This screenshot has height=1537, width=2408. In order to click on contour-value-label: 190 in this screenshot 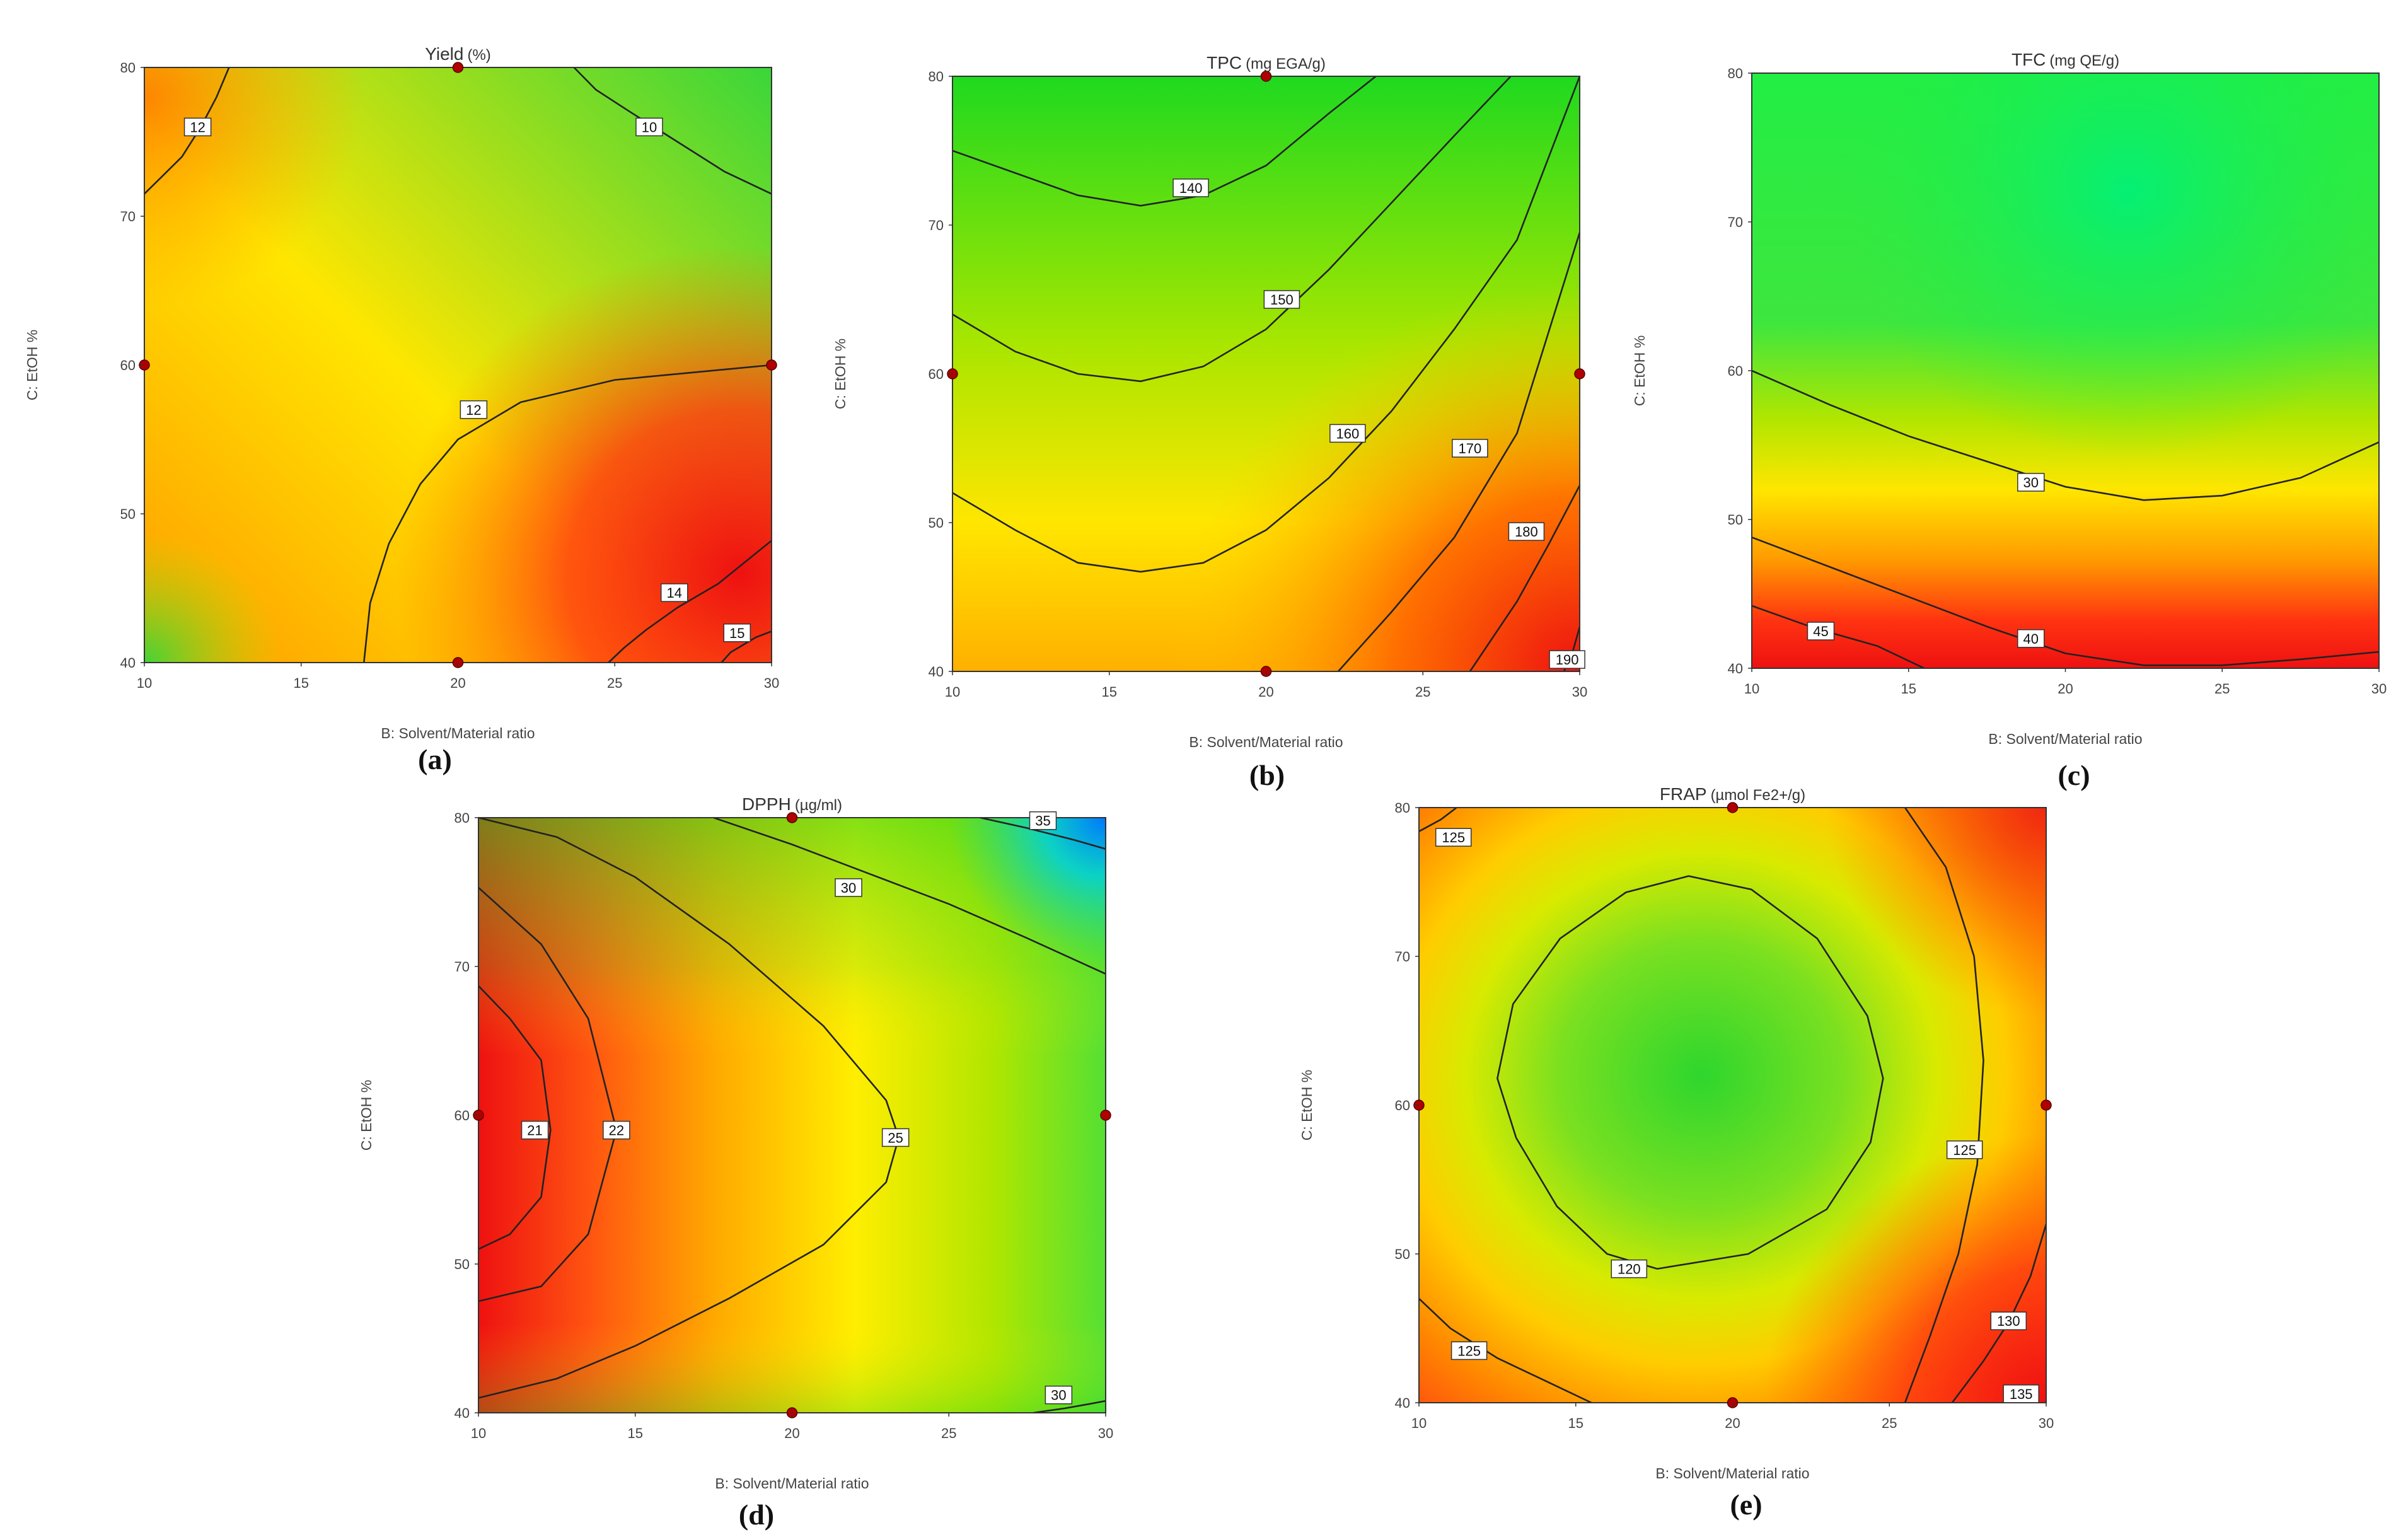, I will do `click(1567, 659)`.